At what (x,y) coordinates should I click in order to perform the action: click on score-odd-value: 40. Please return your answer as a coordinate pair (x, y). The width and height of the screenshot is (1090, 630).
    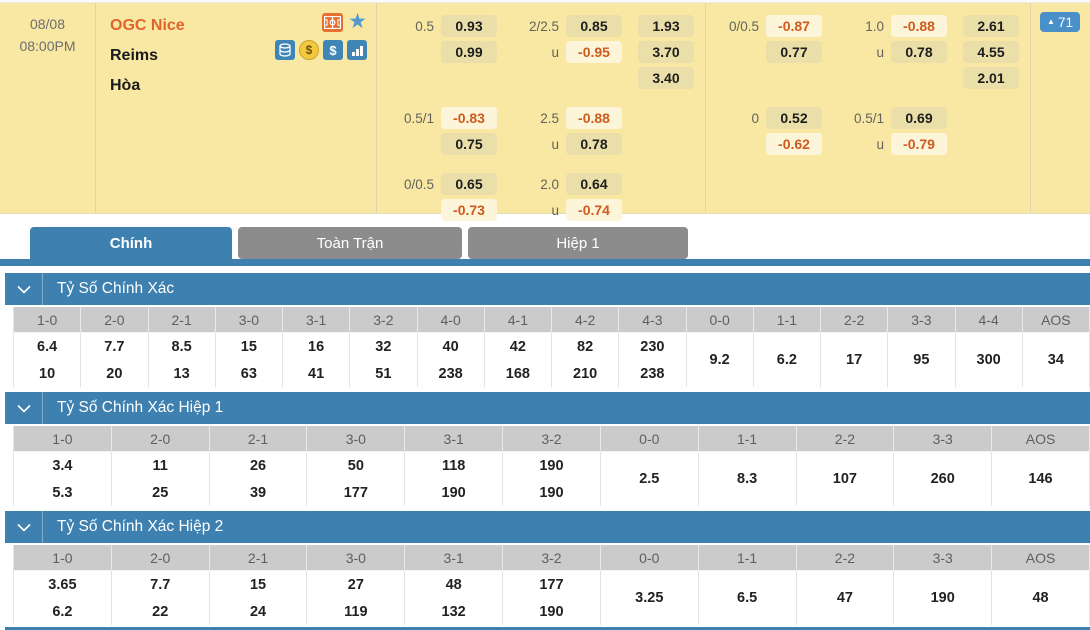
    Looking at the image, I should click on (450, 346).